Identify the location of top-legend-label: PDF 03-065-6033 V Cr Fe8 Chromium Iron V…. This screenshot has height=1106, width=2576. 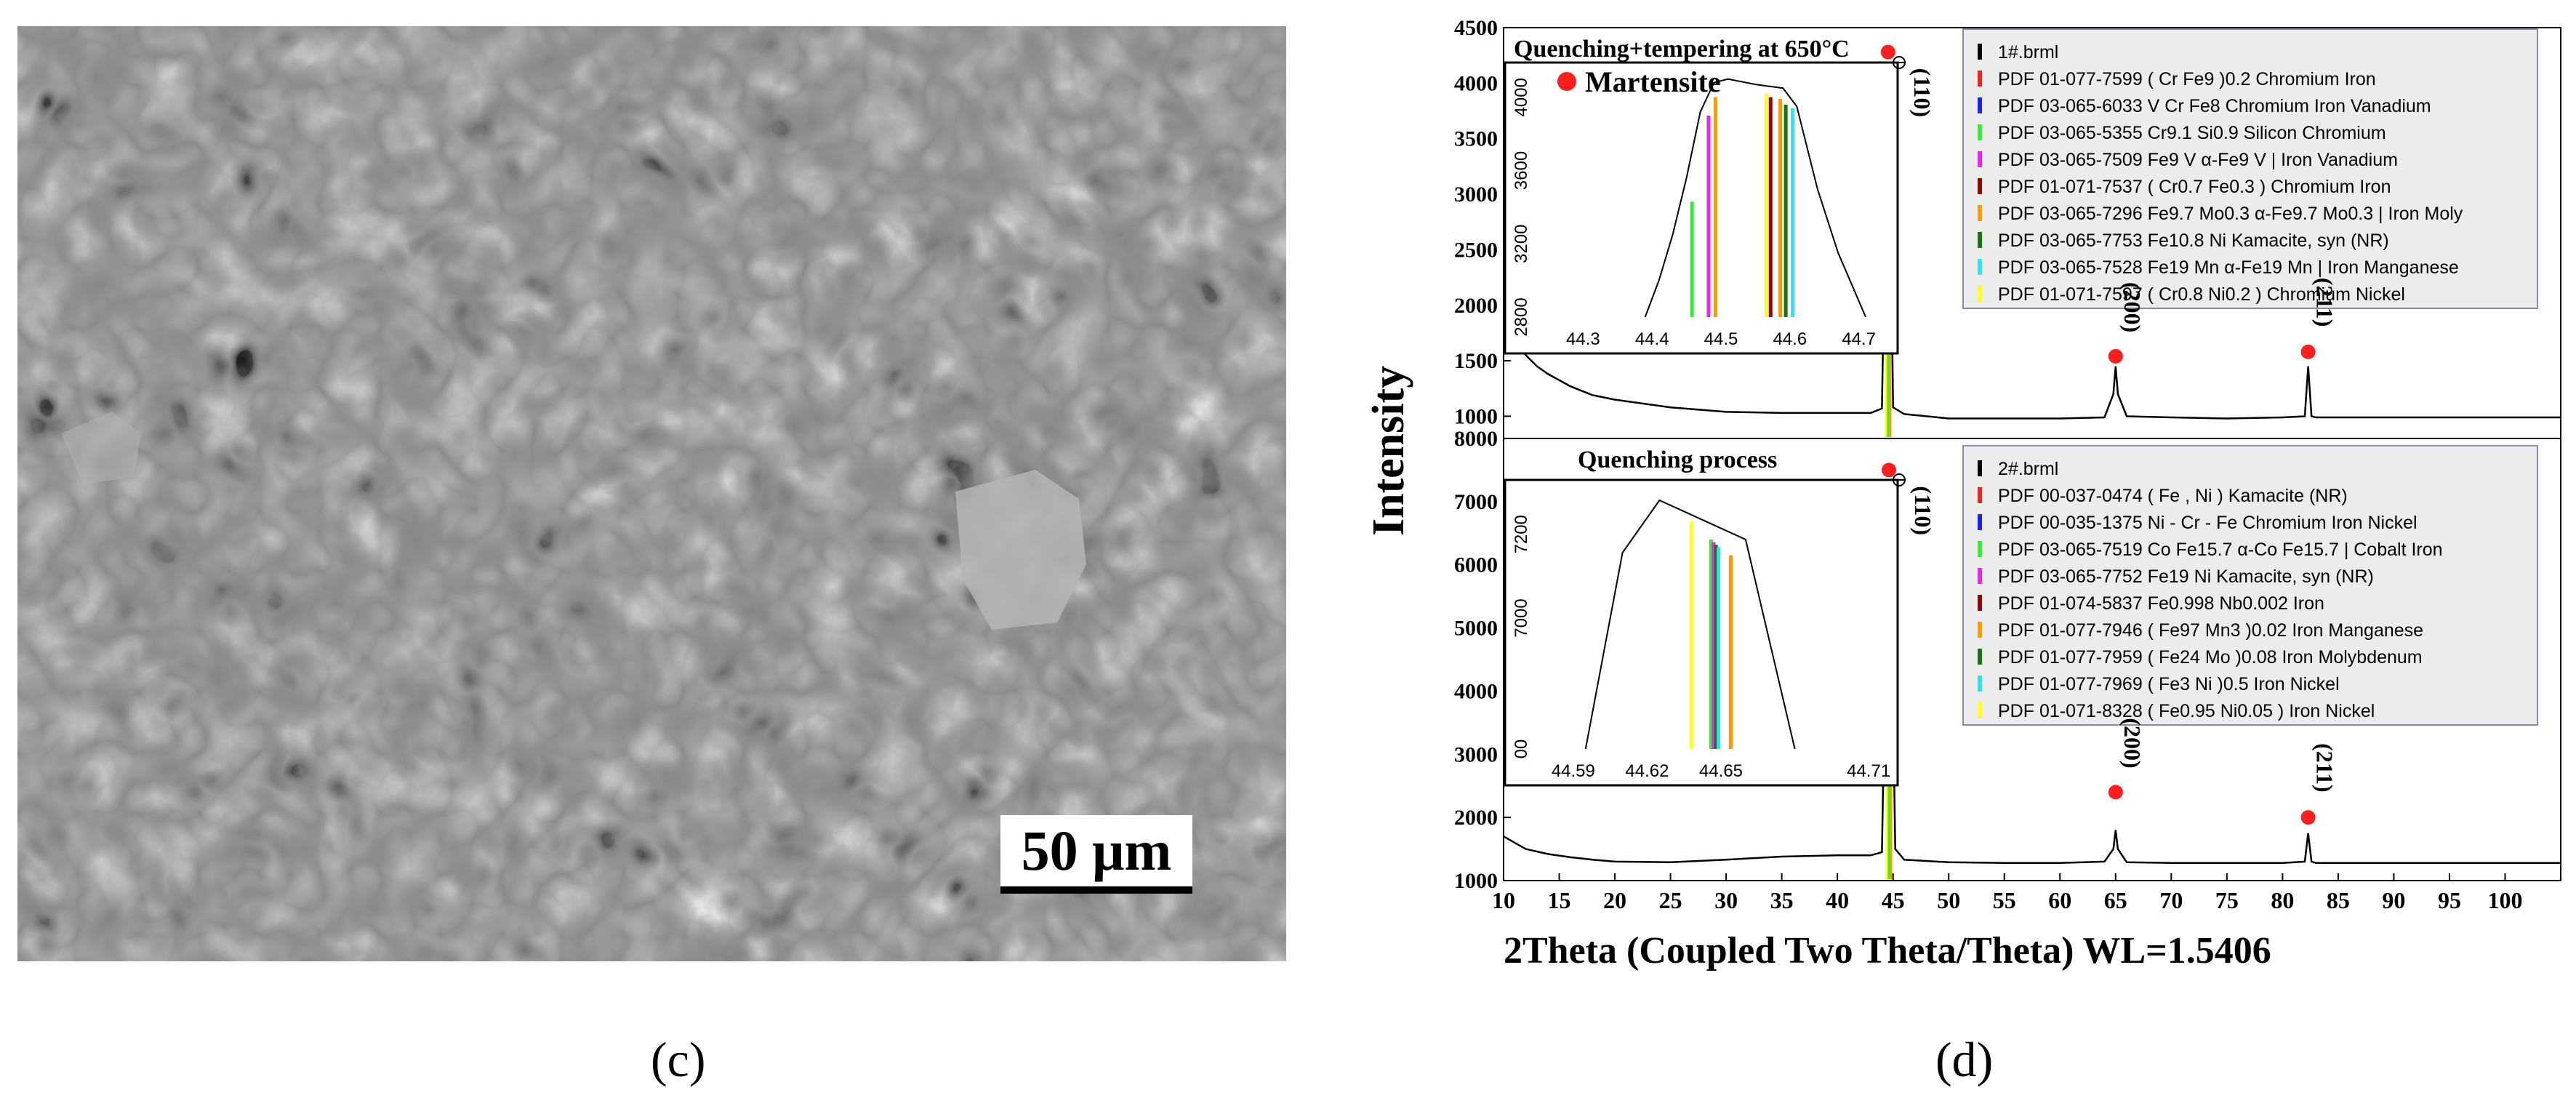
(2215, 106).